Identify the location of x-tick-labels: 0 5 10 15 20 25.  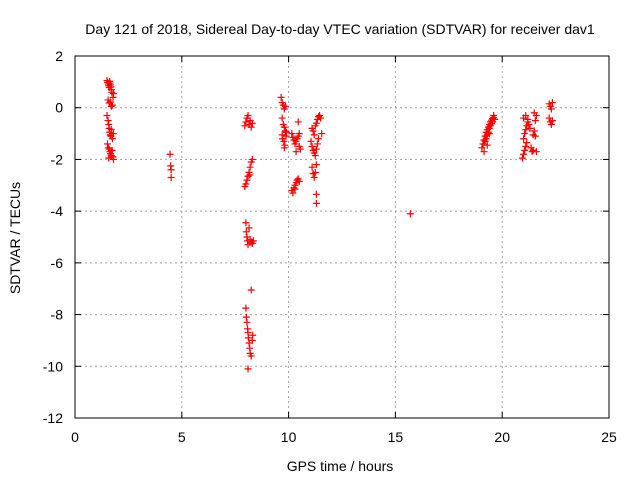
(344, 437).